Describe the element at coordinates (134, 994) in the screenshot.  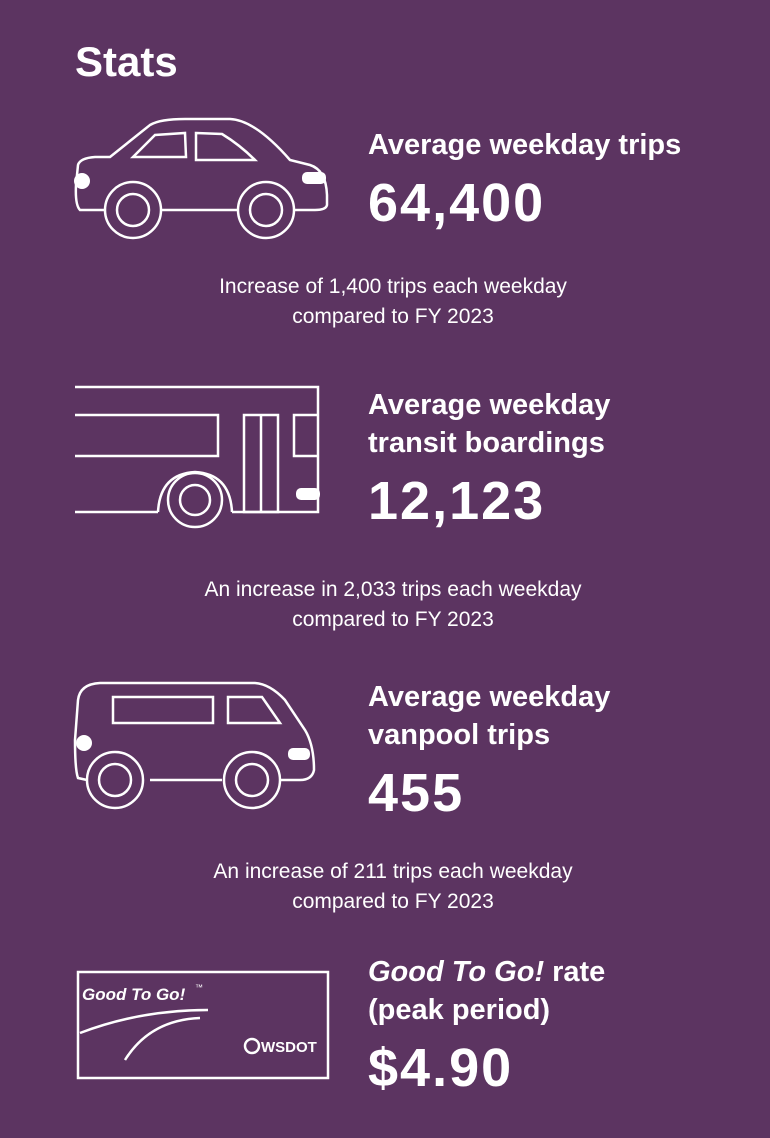
I see `card-brand: Good To Go!` at that location.